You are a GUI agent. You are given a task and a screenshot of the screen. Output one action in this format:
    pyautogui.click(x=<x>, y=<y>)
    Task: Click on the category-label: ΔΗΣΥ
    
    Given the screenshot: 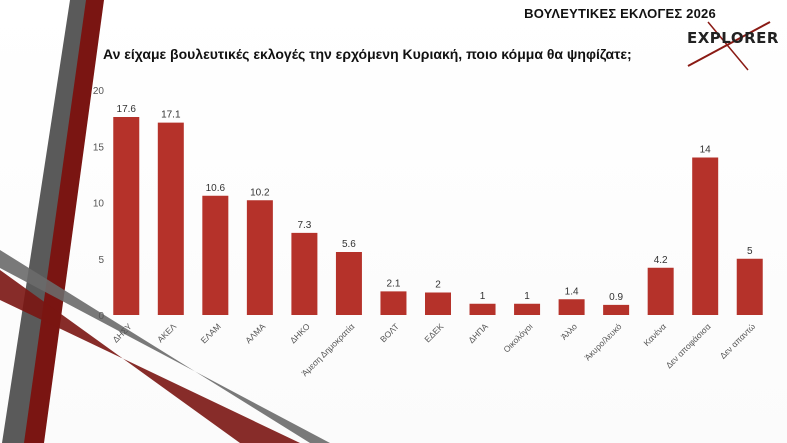 What is the action you would take?
    pyautogui.click(x=122, y=332)
    